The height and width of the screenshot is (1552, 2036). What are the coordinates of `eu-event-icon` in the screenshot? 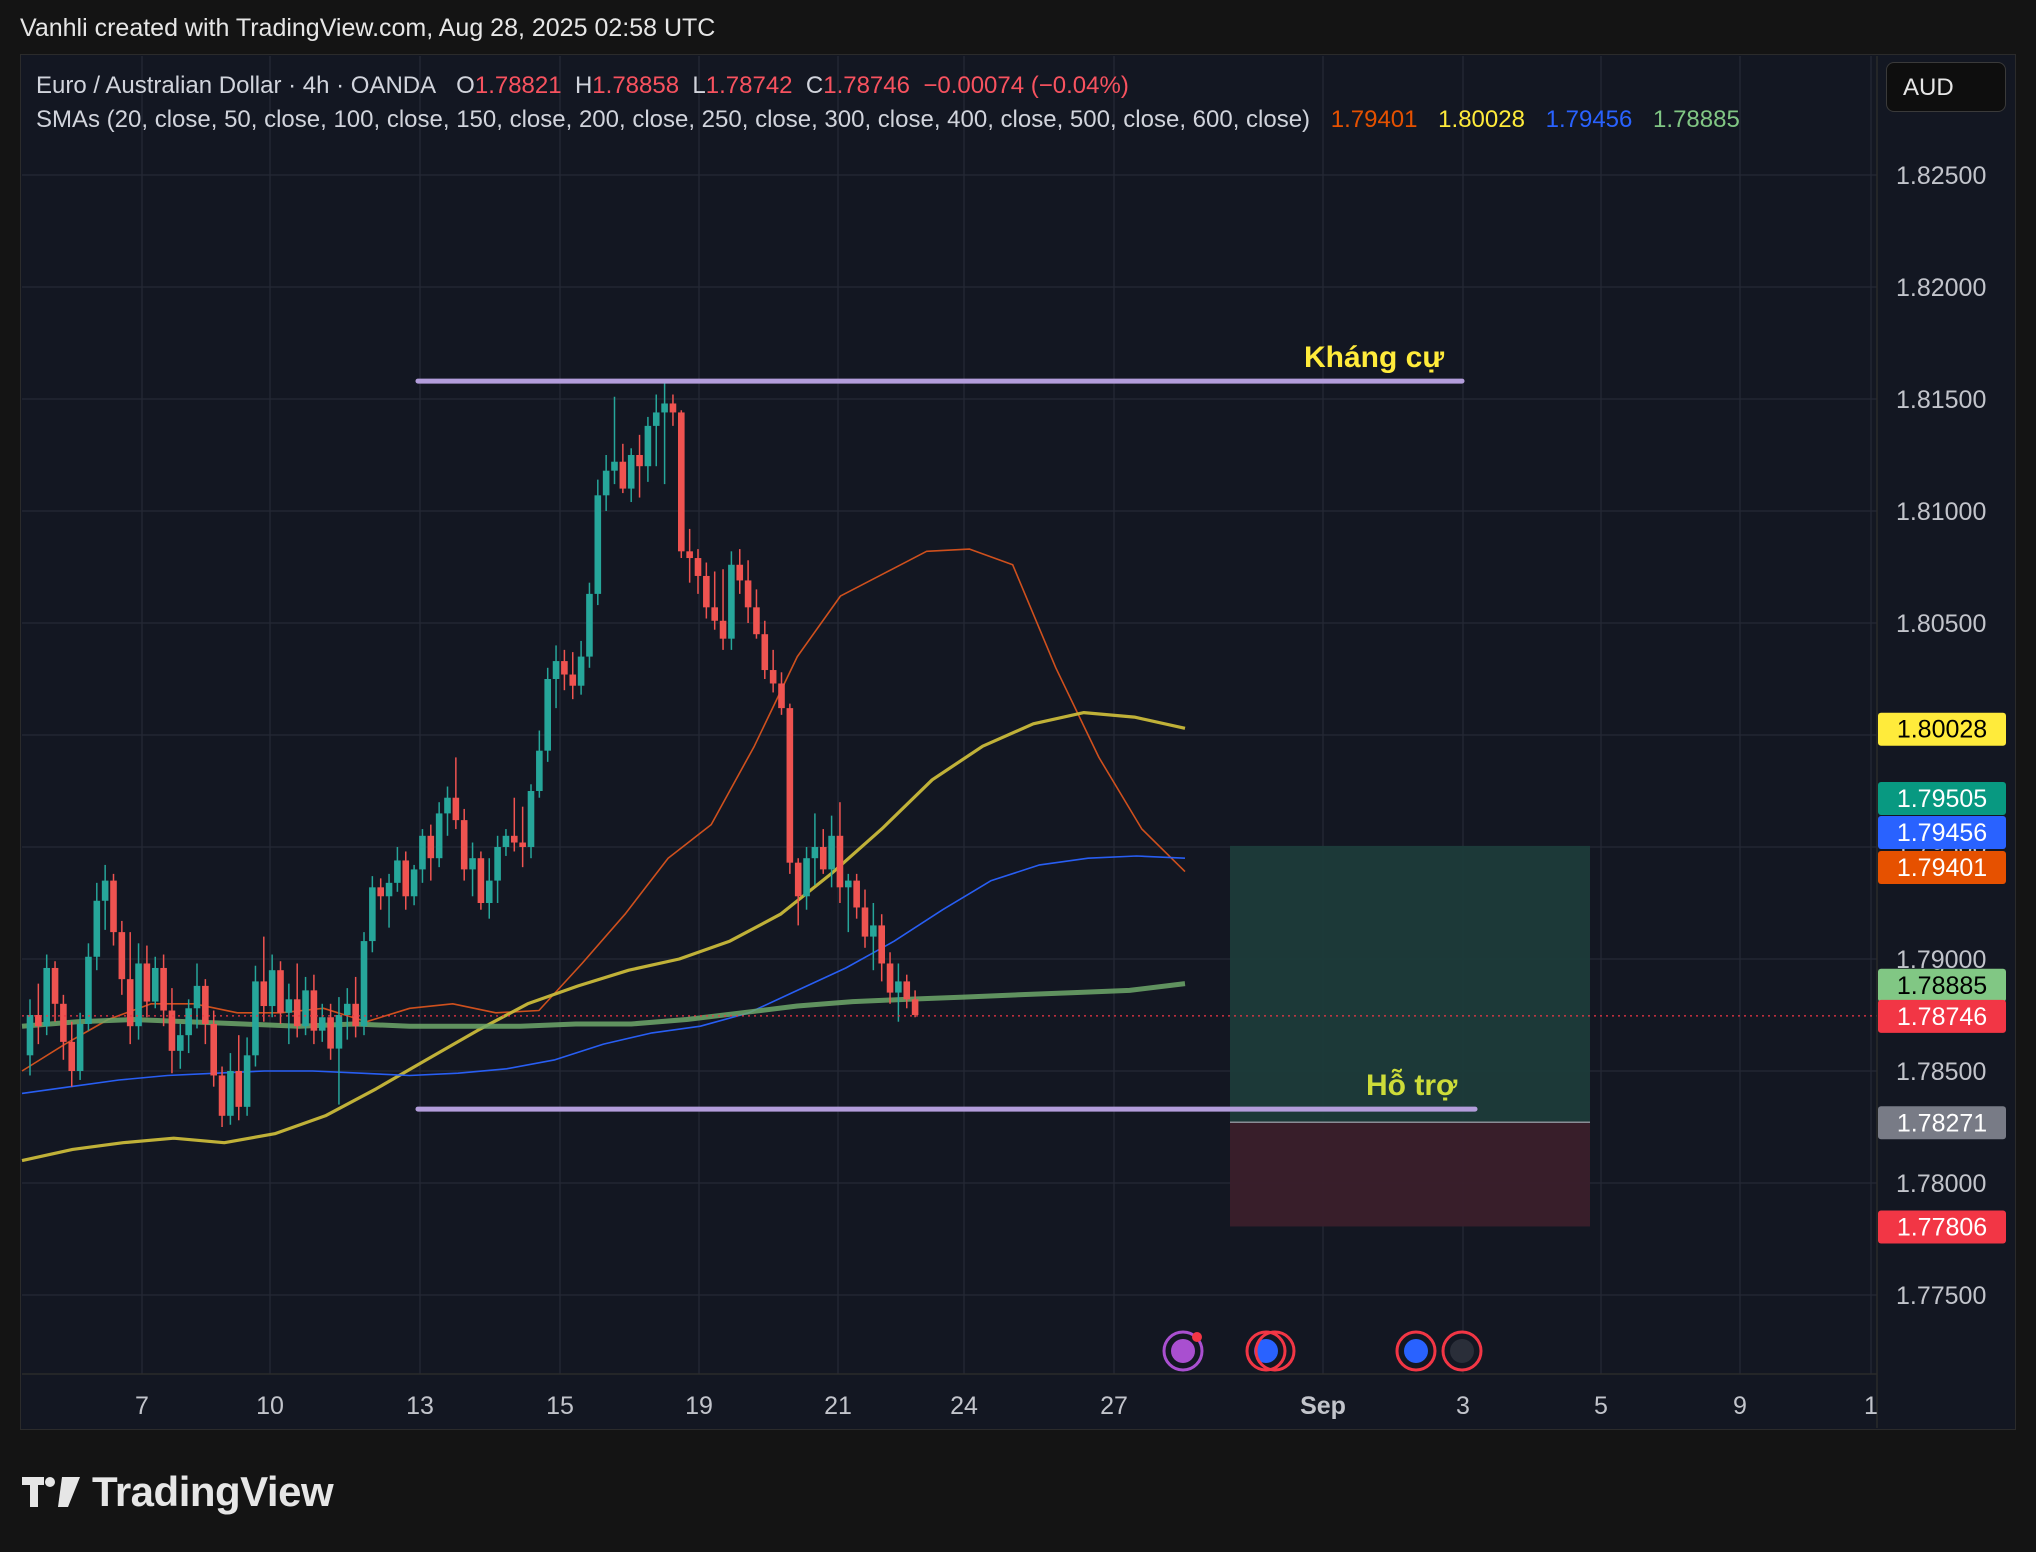 It's located at (1266, 1351).